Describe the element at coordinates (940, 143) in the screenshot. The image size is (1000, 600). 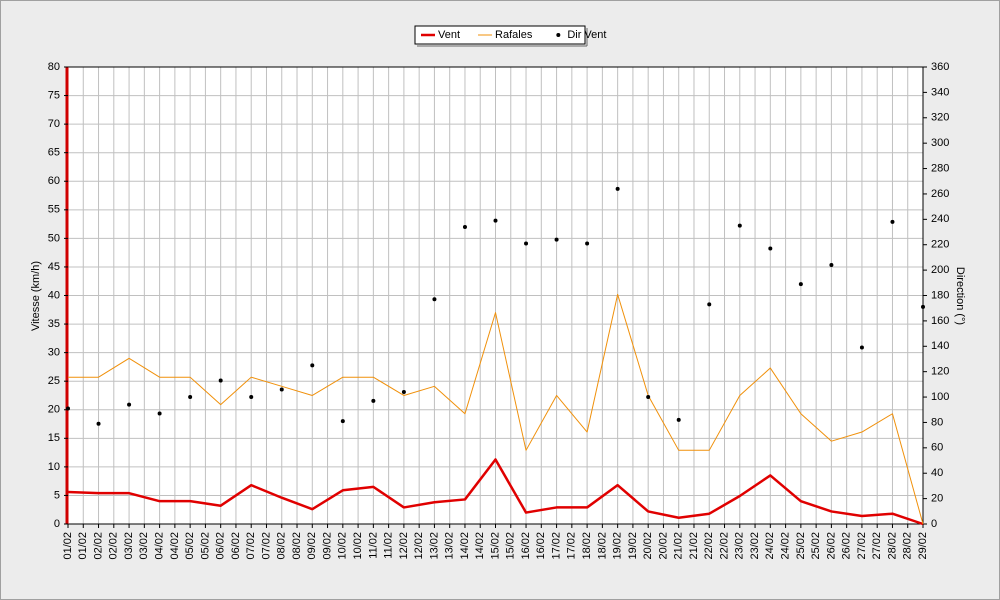
I see `y2-tick-label: 300` at that location.